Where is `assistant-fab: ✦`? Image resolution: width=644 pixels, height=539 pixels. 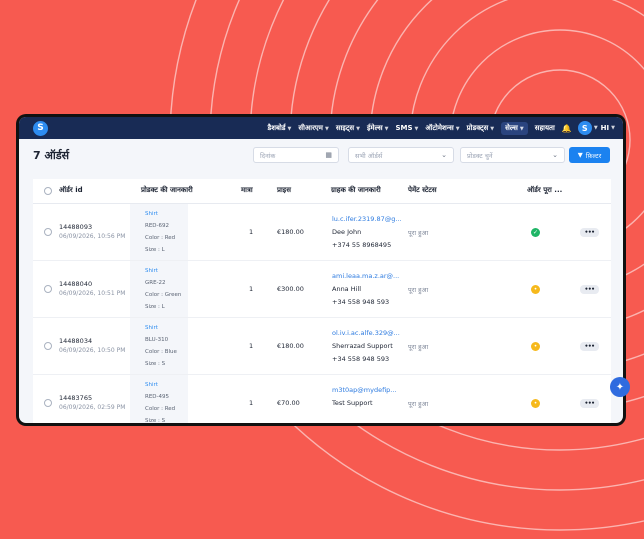
assistant-fab: ✦ is located at coordinates (620, 387).